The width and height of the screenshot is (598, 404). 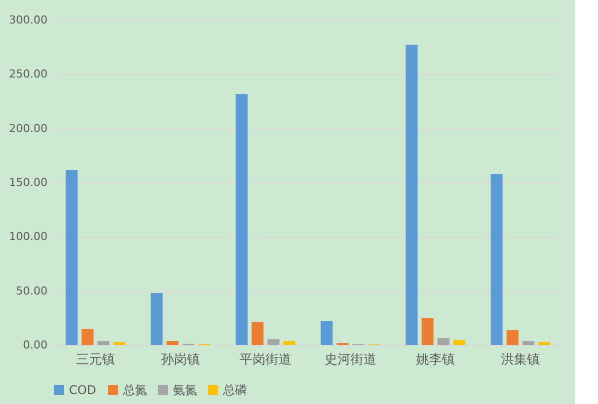 What do you see at coordinates (350, 360) in the screenshot?
I see `x-tick-label: 史河街道` at bounding box center [350, 360].